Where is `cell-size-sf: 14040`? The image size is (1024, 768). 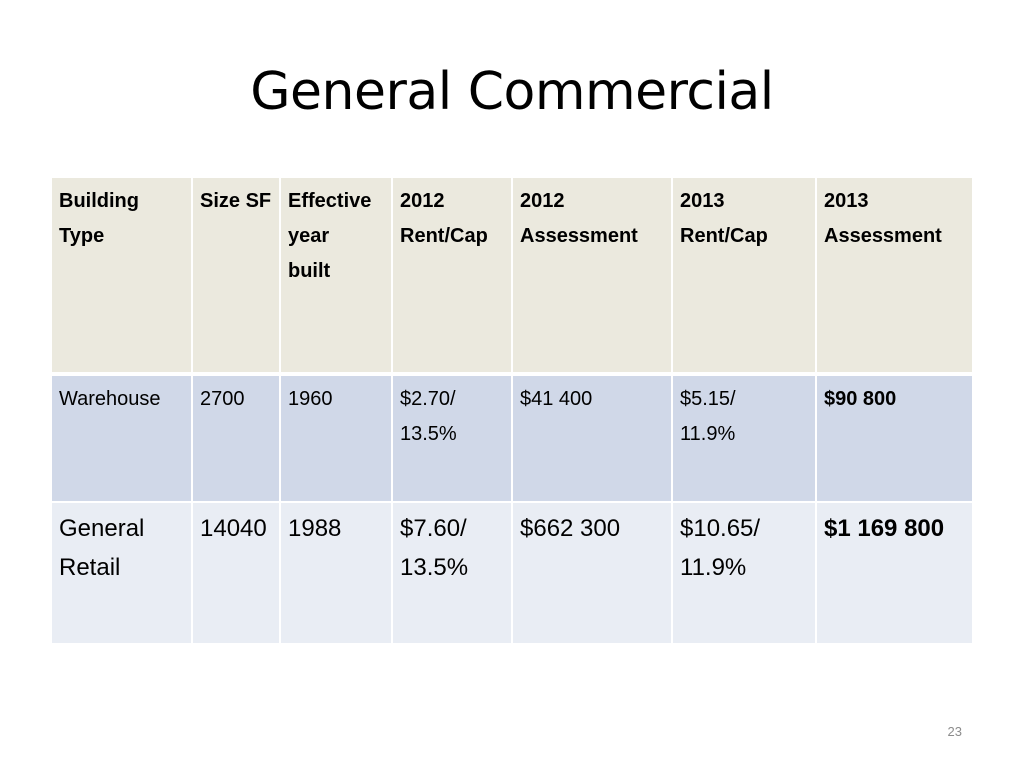
cell-size-sf: 14040 is located at coordinates (236, 572).